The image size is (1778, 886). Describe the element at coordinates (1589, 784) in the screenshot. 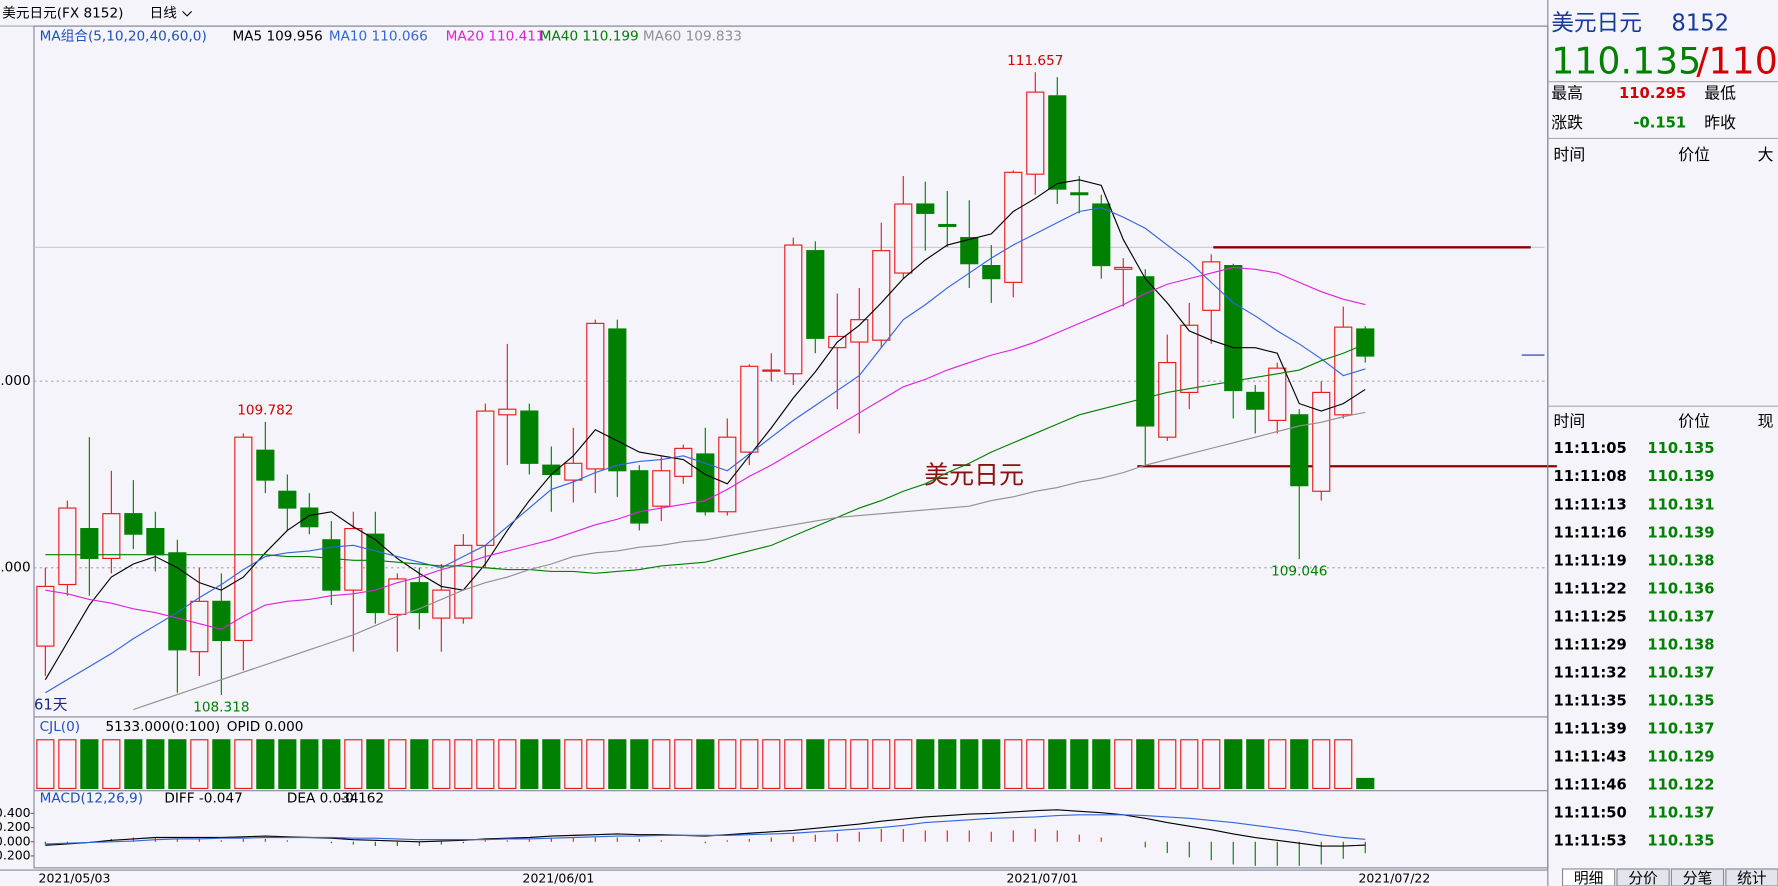

I see `tick-time: 11:11:46` at that location.